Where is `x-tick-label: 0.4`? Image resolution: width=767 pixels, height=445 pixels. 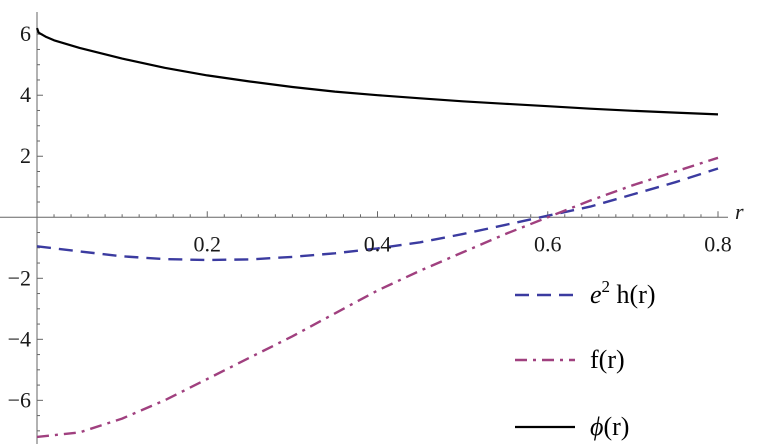
x-tick-label: 0.4 is located at coordinates (378, 243).